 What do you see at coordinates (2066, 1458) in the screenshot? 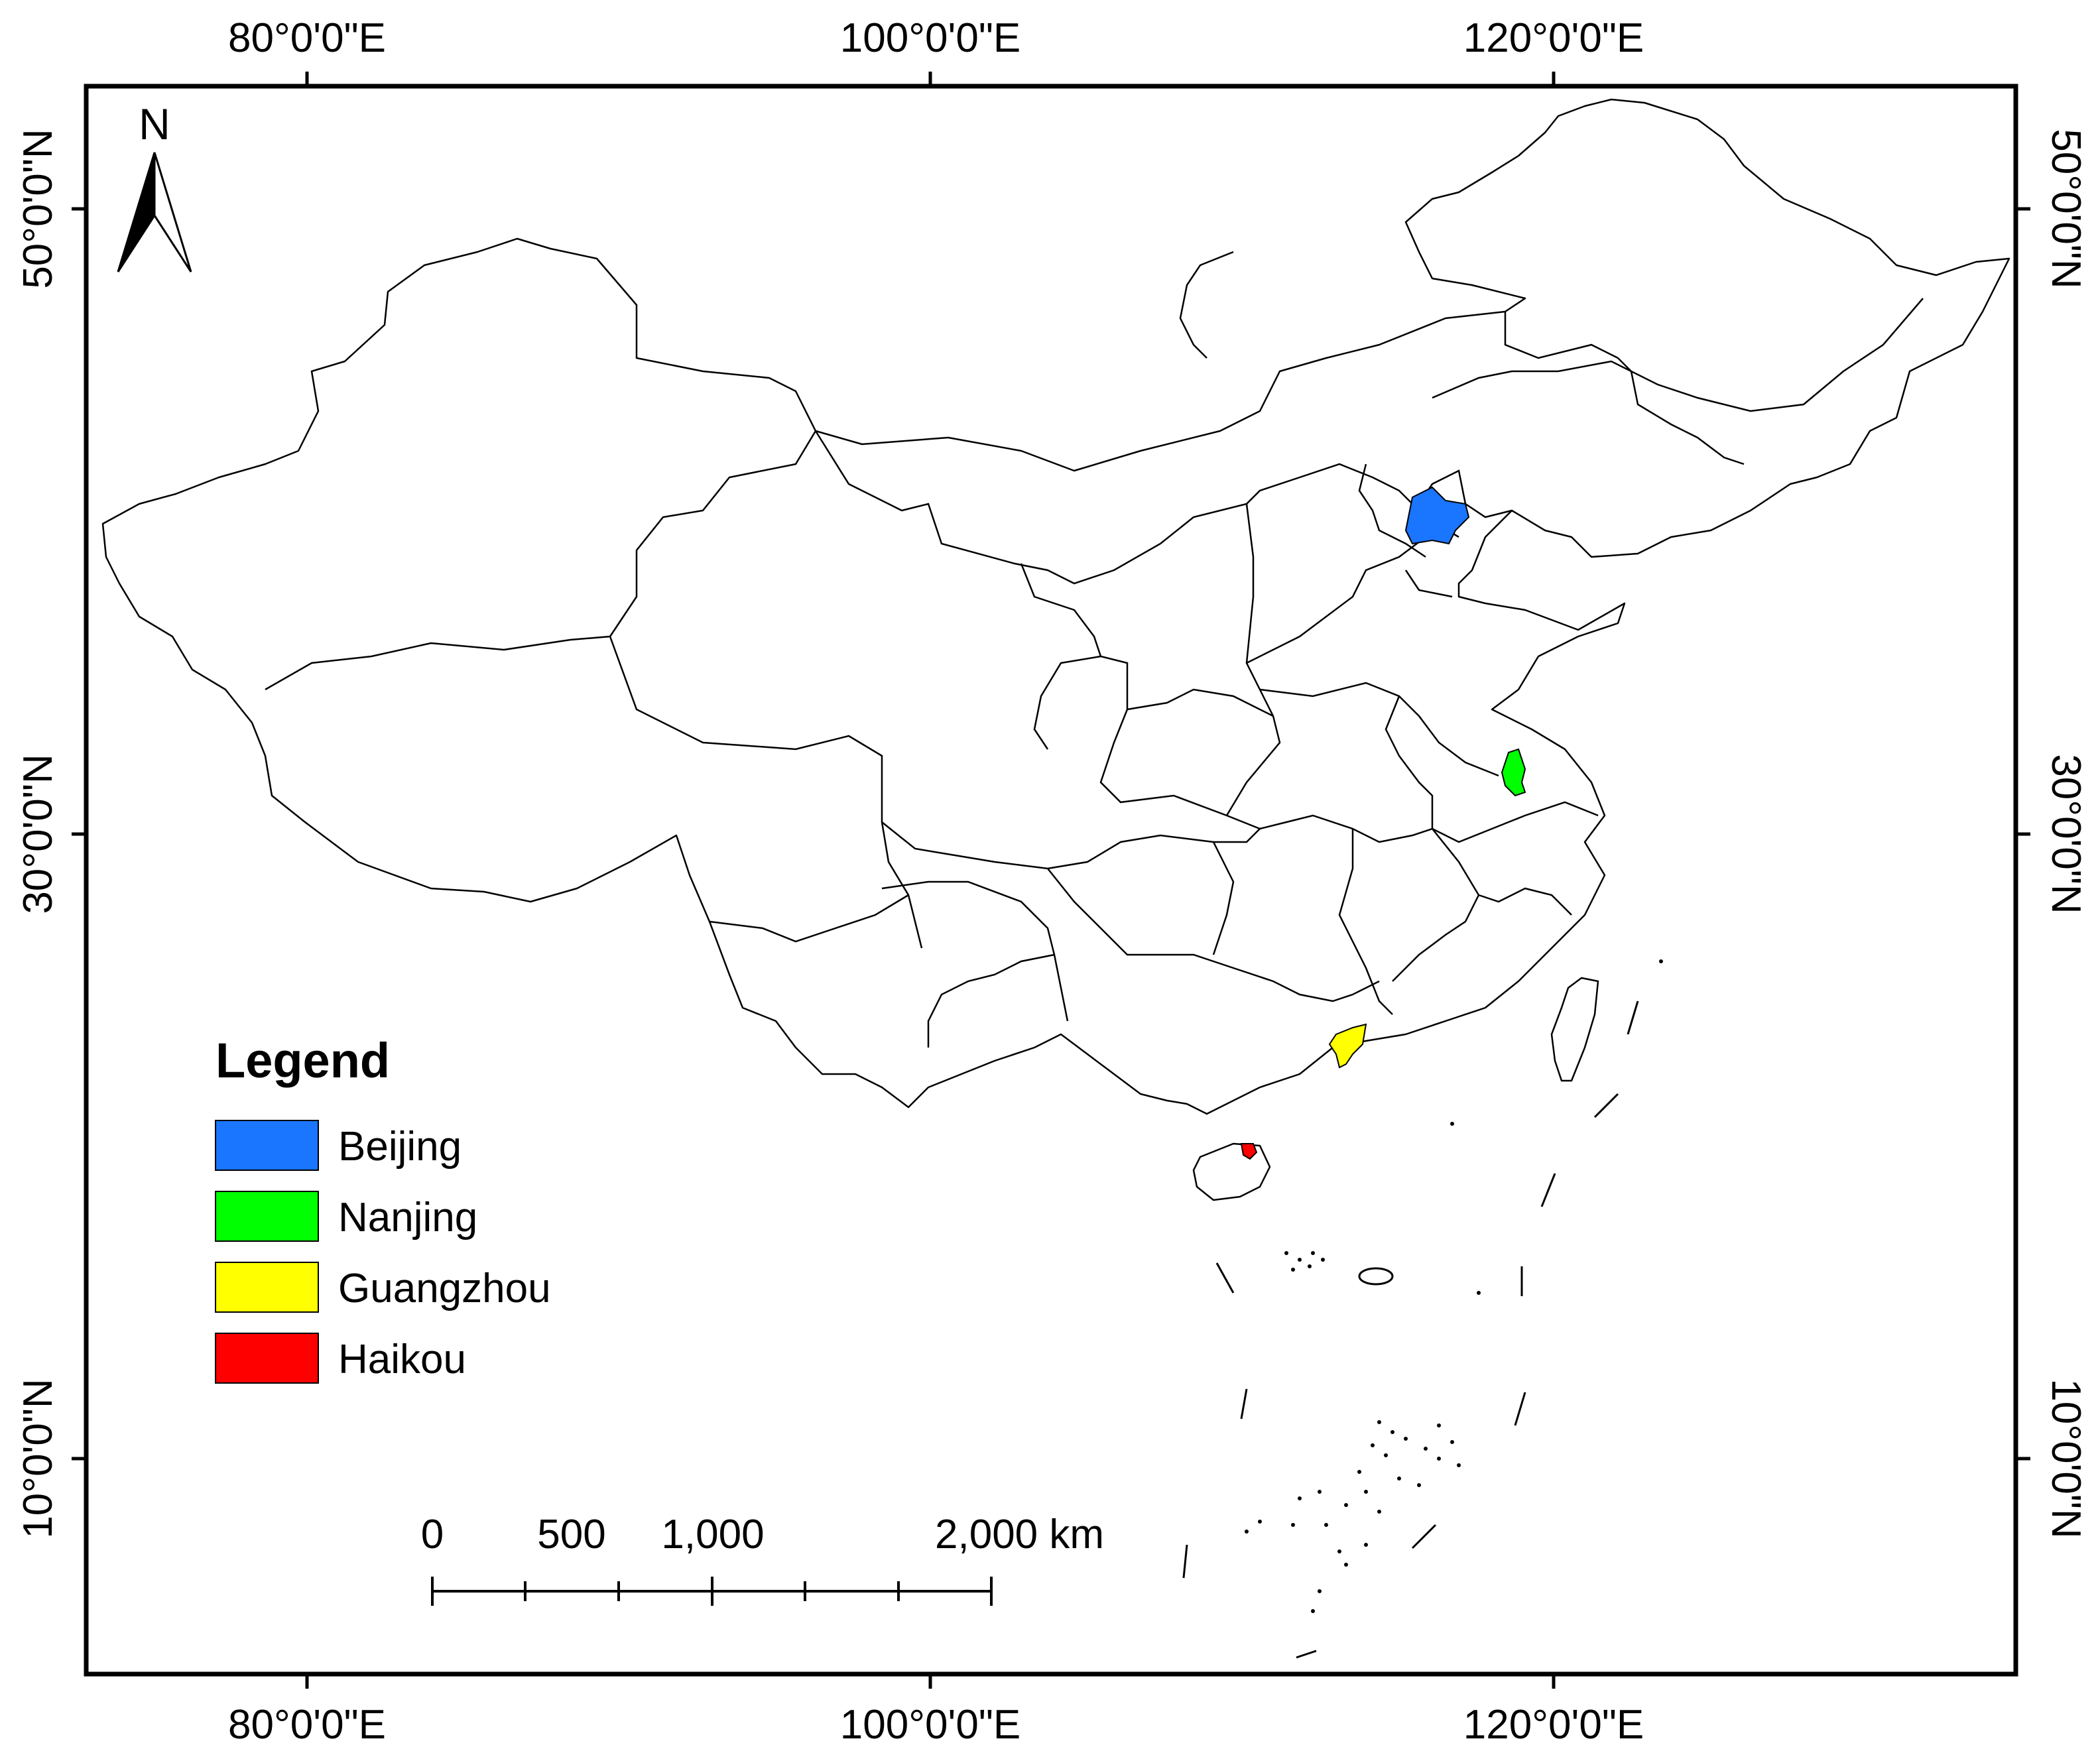
I see `right-label-10n: 10°0'0"N` at bounding box center [2066, 1458].